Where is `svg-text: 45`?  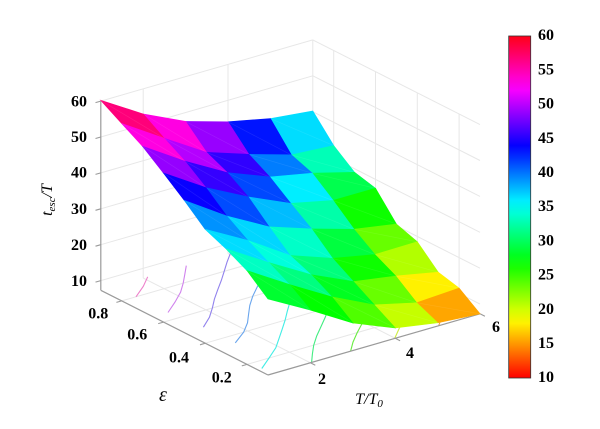 svg-text: 45 is located at coordinates (546, 138).